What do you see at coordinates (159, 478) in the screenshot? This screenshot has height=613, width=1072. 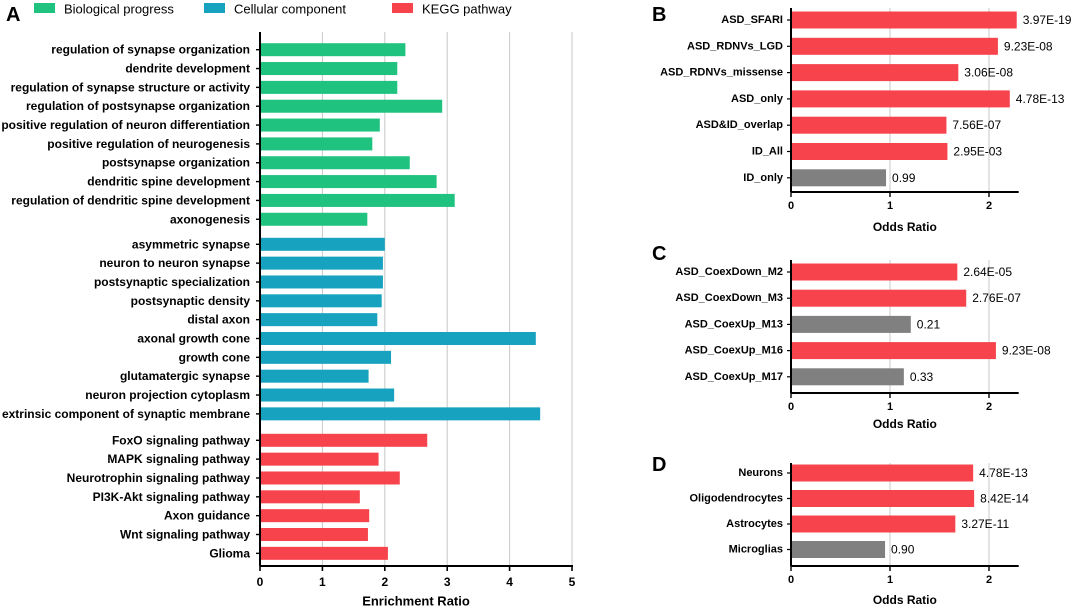 I see `category-label: Neurotrophin signaling pathway` at bounding box center [159, 478].